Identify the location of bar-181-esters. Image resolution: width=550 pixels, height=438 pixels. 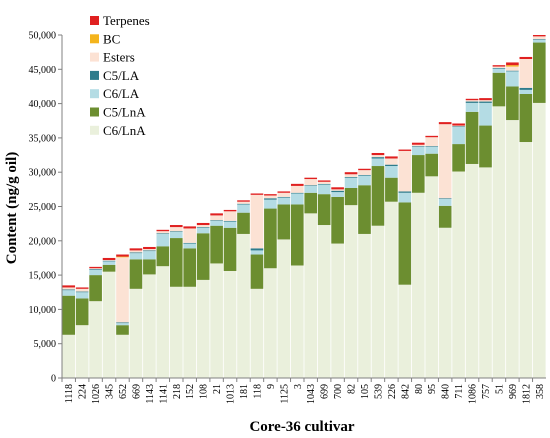
(243, 202).